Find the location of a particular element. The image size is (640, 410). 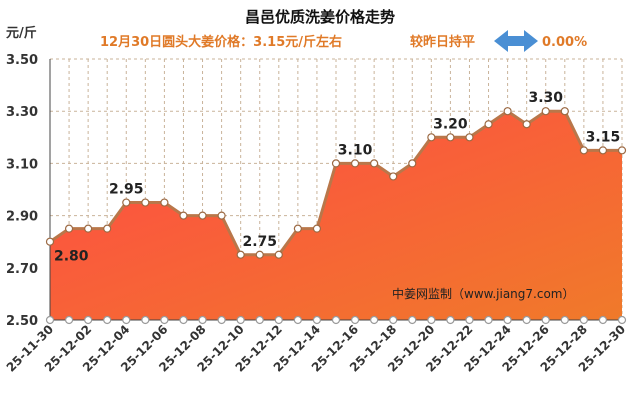

data-label: 3.30 is located at coordinates (545, 98).